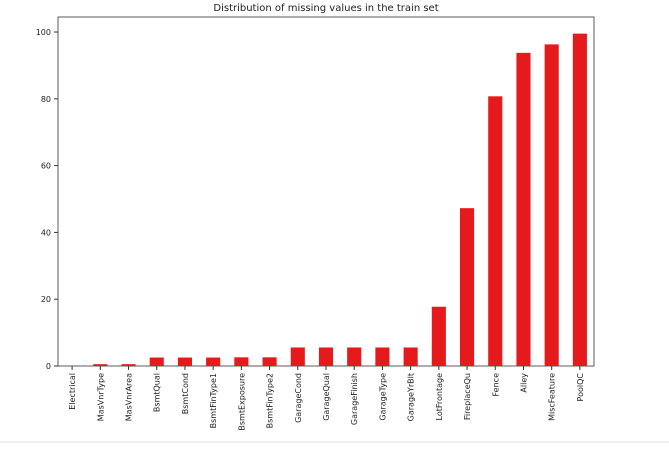  What do you see at coordinates (72, 391) in the screenshot?
I see `x-tick-label: Electrical` at bounding box center [72, 391].